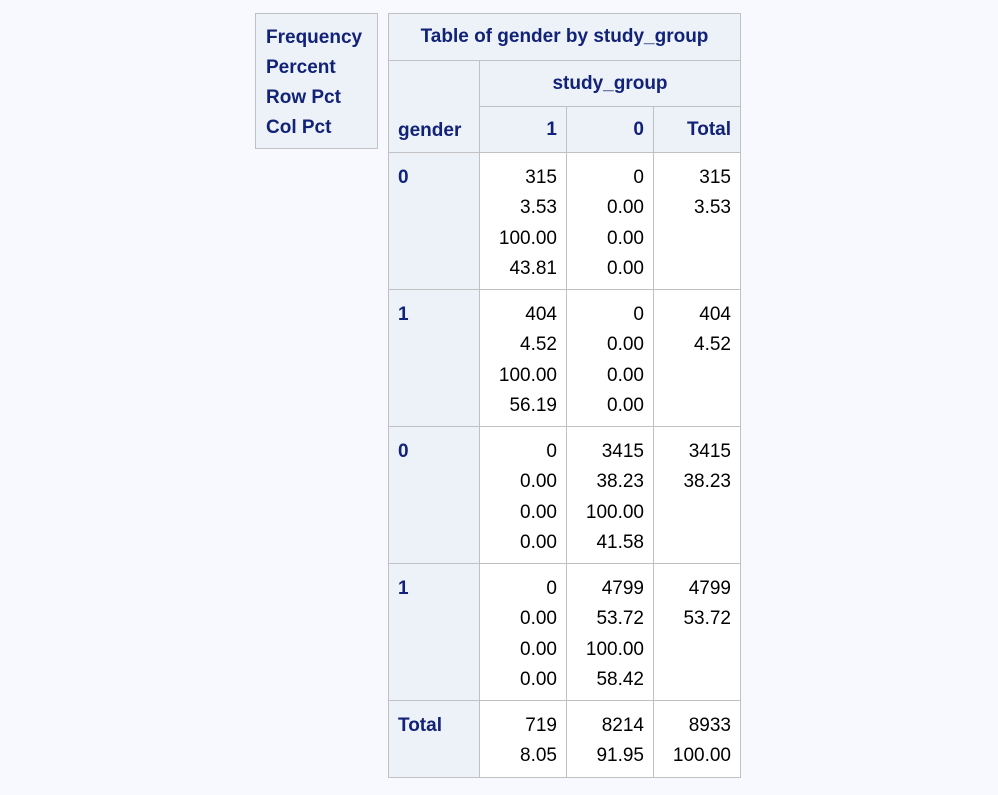  What do you see at coordinates (620, 756) in the screenshot?
I see `cell-value: 91.95` at bounding box center [620, 756].